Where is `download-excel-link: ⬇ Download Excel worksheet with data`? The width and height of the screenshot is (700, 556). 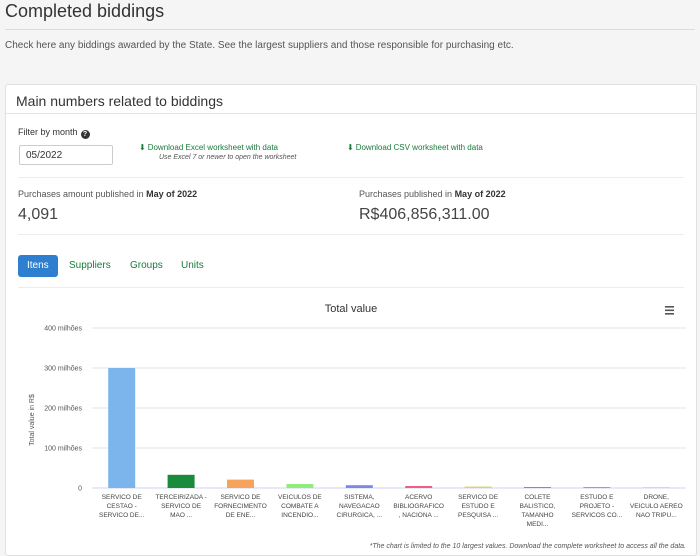 download-excel-link: ⬇ Download Excel worksheet with data is located at coordinates (208, 147).